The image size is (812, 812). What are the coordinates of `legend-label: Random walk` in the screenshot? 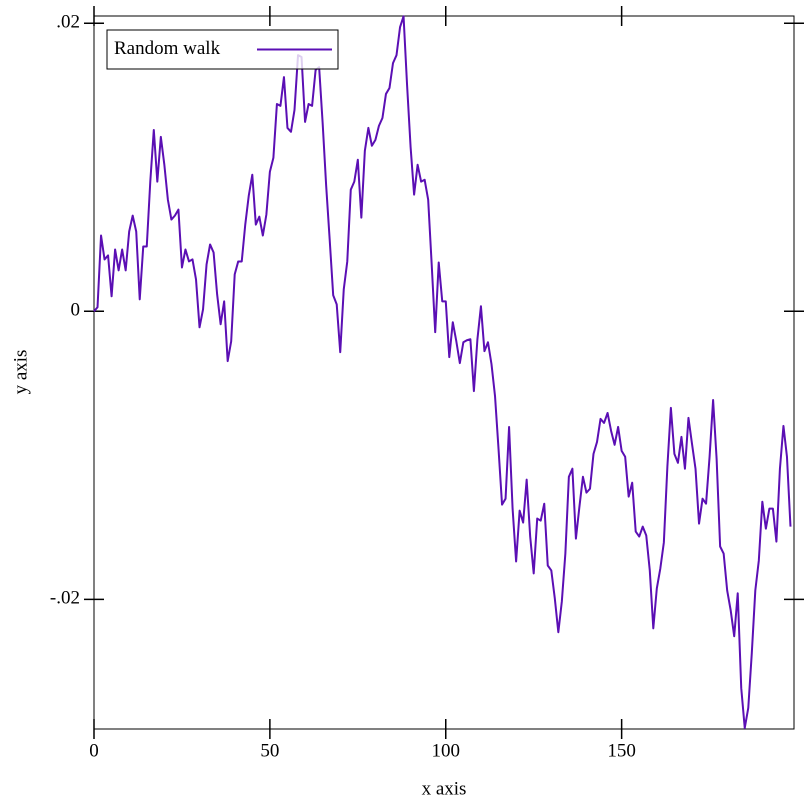 It's located at (167, 48).